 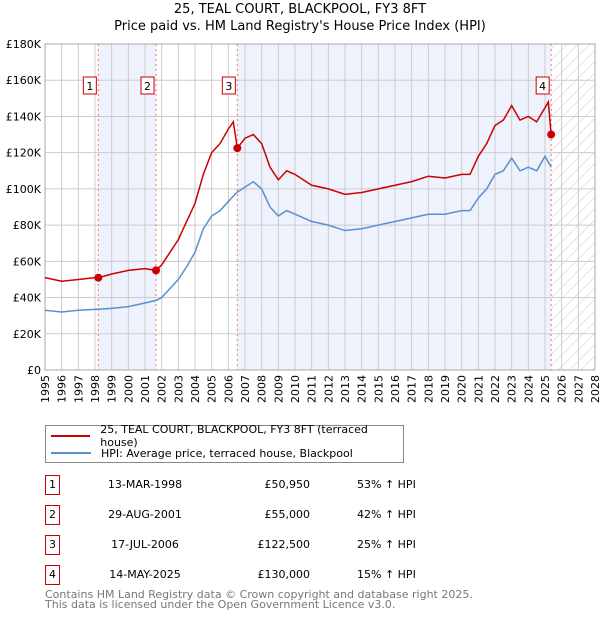 I want to click on sale-number: 3, so click(x=52, y=545).